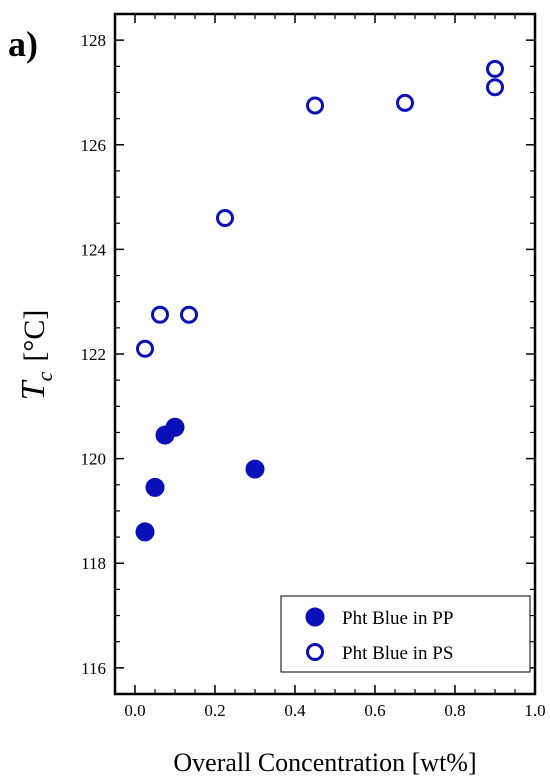 This screenshot has width=550, height=784. Describe the element at coordinates (214, 710) in the screenshot. I see `x-tick-label: 0.2` at that location.